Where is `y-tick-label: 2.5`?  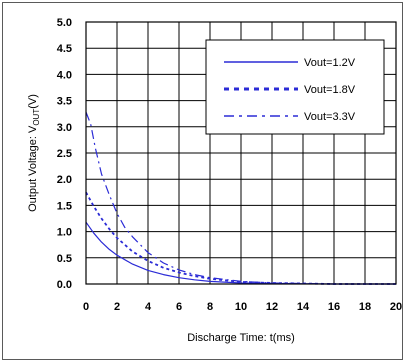 y-tick-label: 2.5 is located at coordinates (64, 154).